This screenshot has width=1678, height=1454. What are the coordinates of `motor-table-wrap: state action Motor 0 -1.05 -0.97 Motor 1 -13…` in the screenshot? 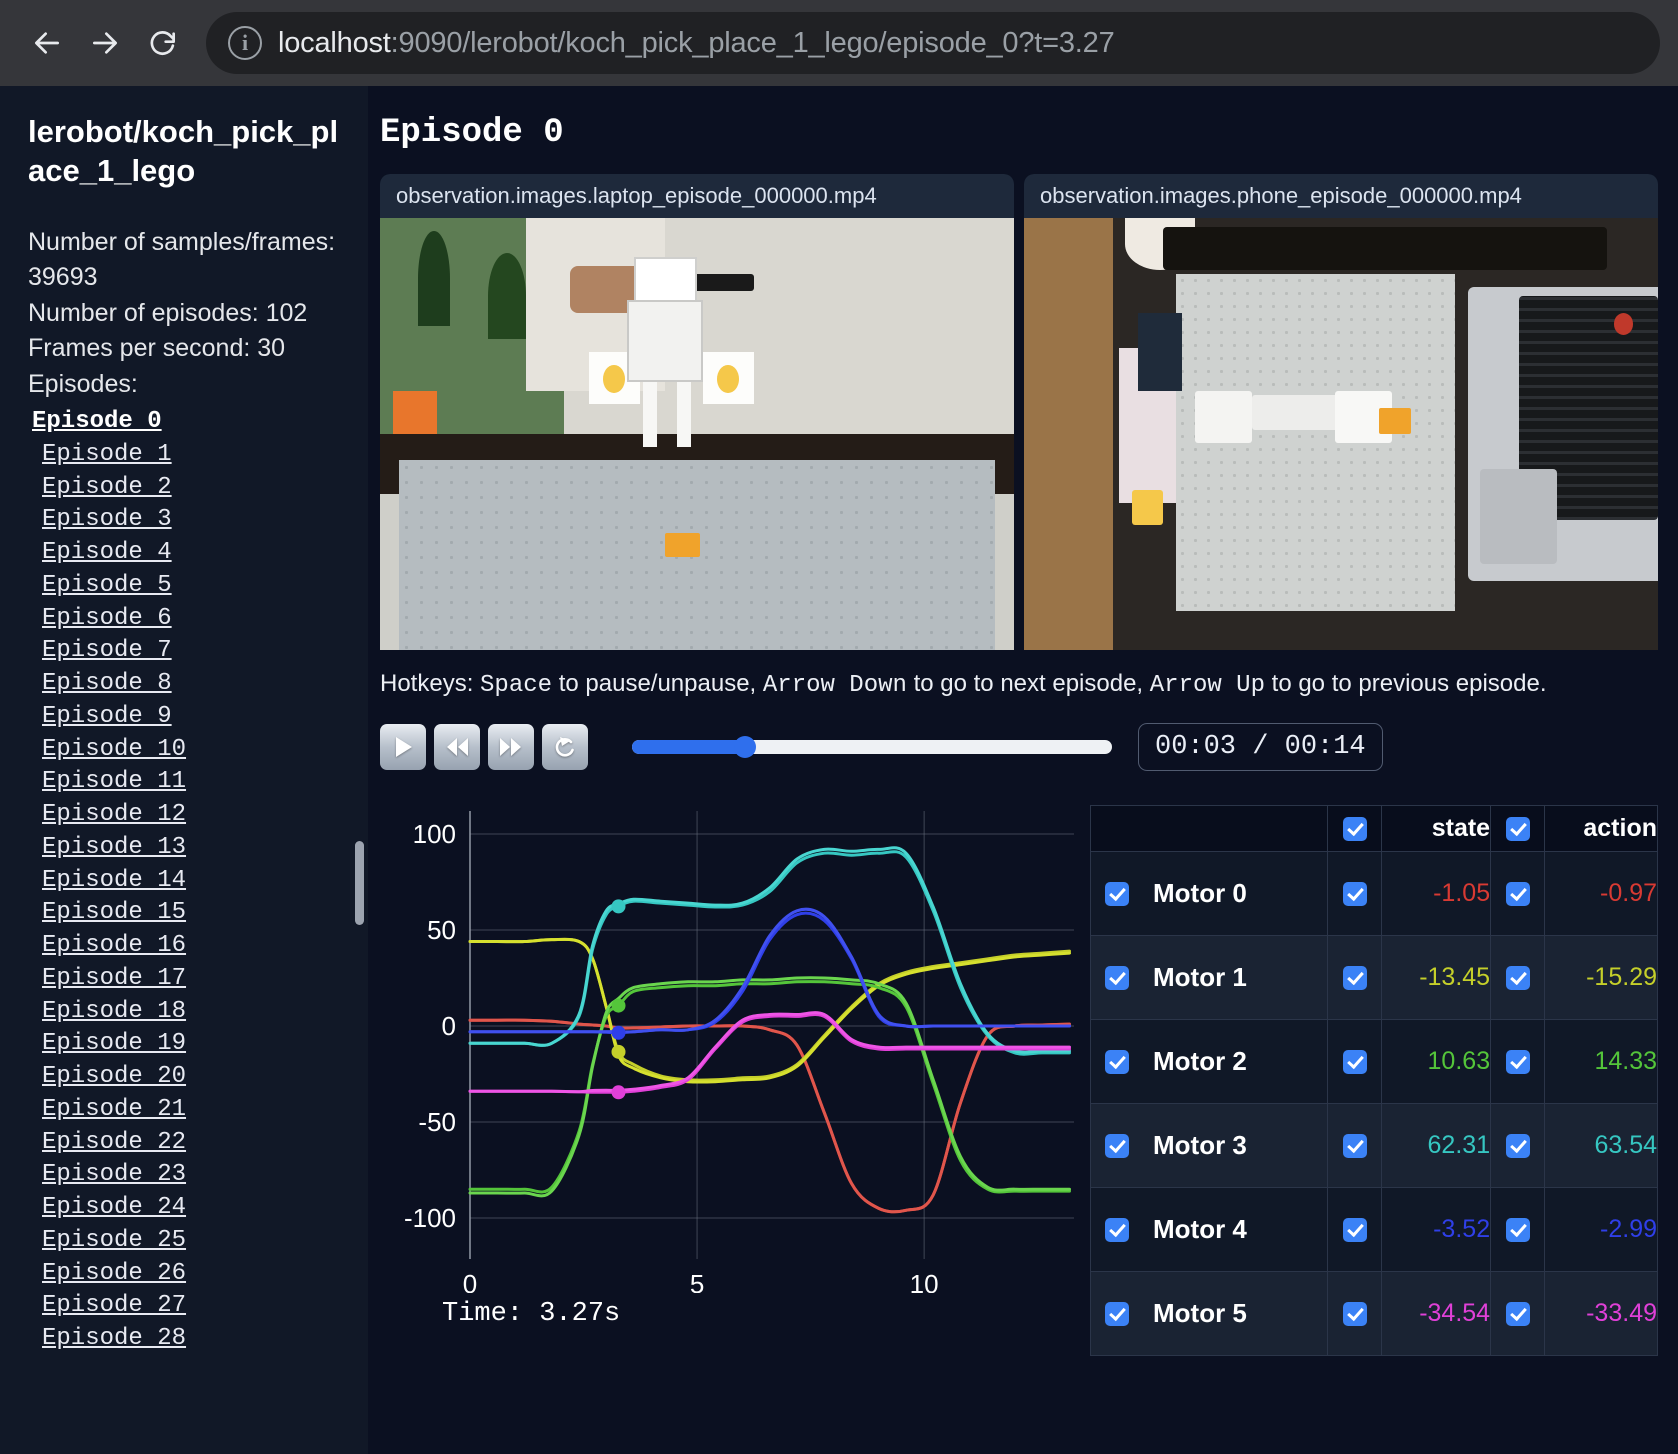 It's located at (1373, 1074).